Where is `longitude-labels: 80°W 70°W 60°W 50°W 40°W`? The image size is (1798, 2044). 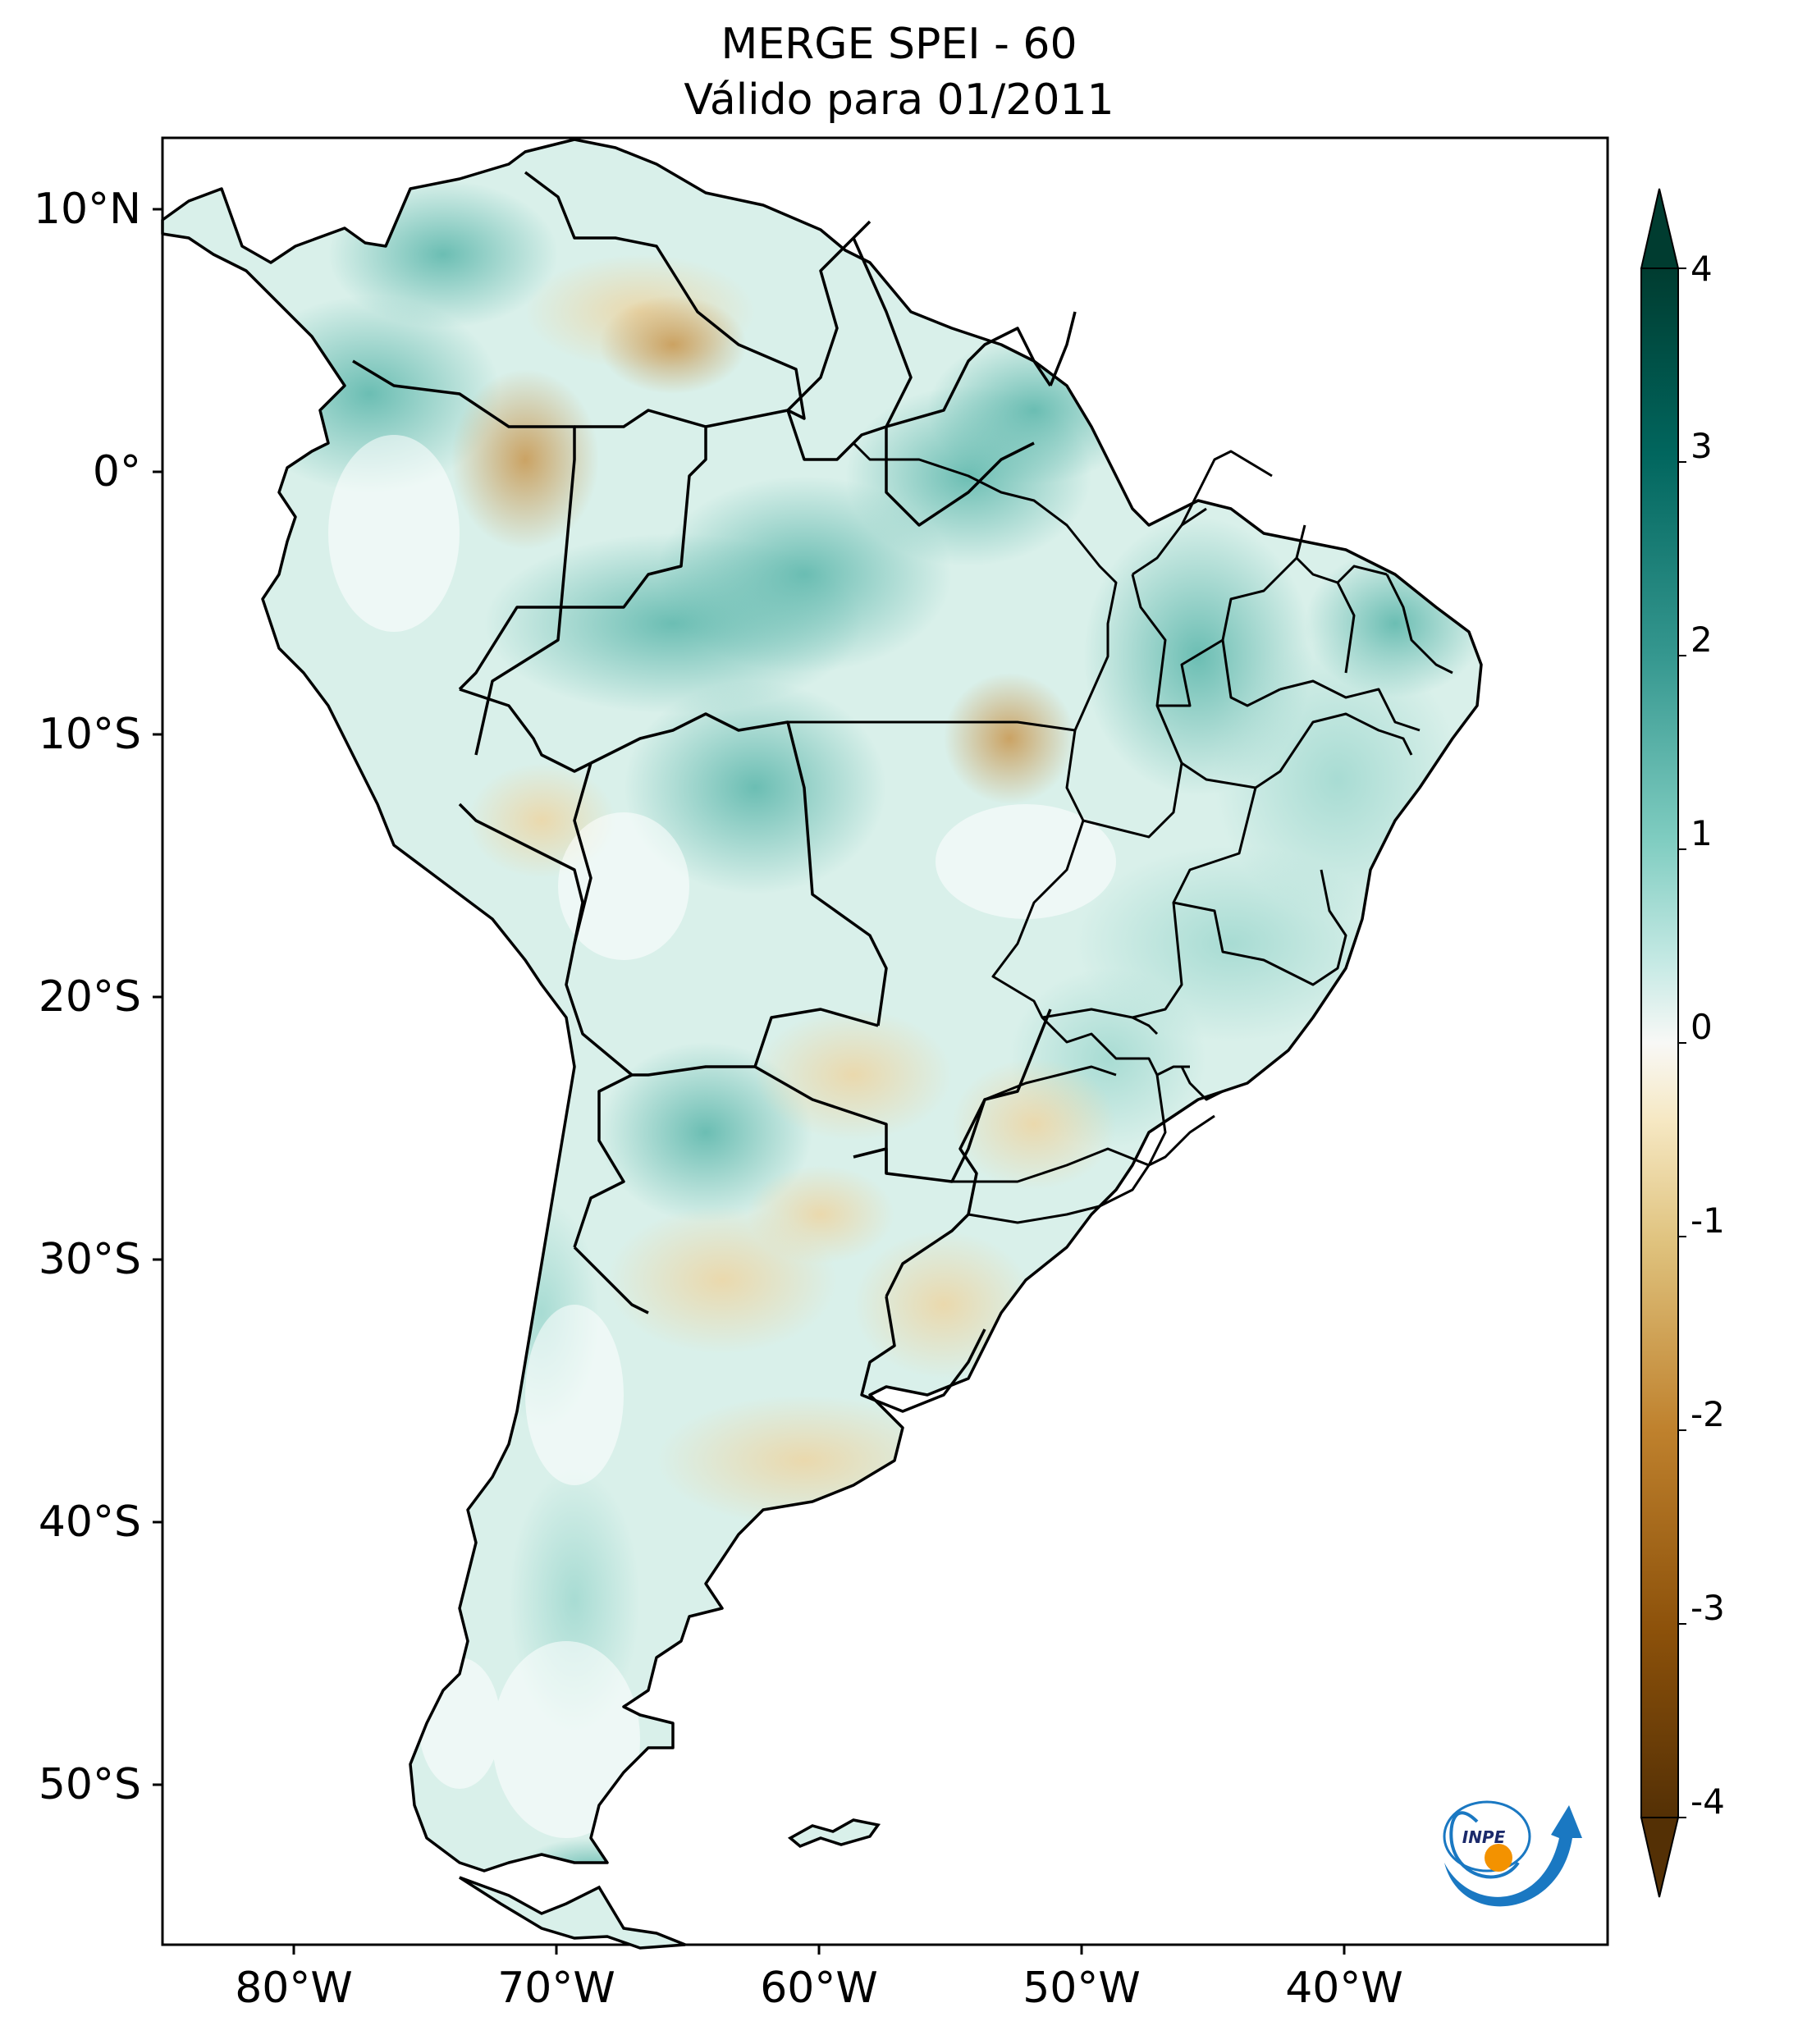 longitude-labels: 80°W 70°W 60°W 50°W 40°W is located at coordinates (819, 1989).